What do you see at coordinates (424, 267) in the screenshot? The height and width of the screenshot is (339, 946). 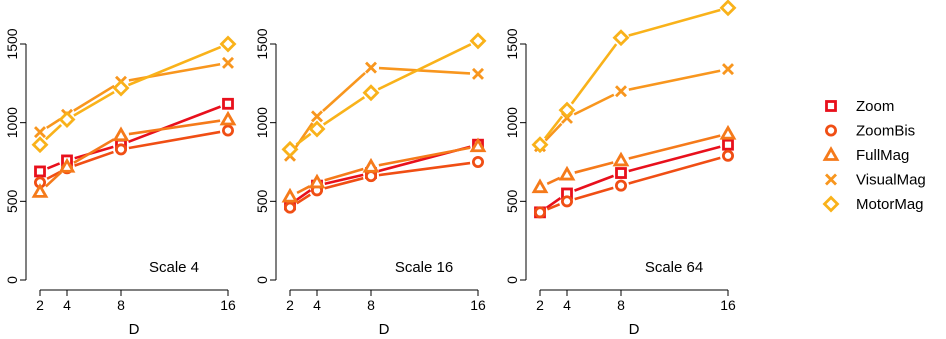 I see `panel-title: Scale 16` at bounding box center [424, 267].